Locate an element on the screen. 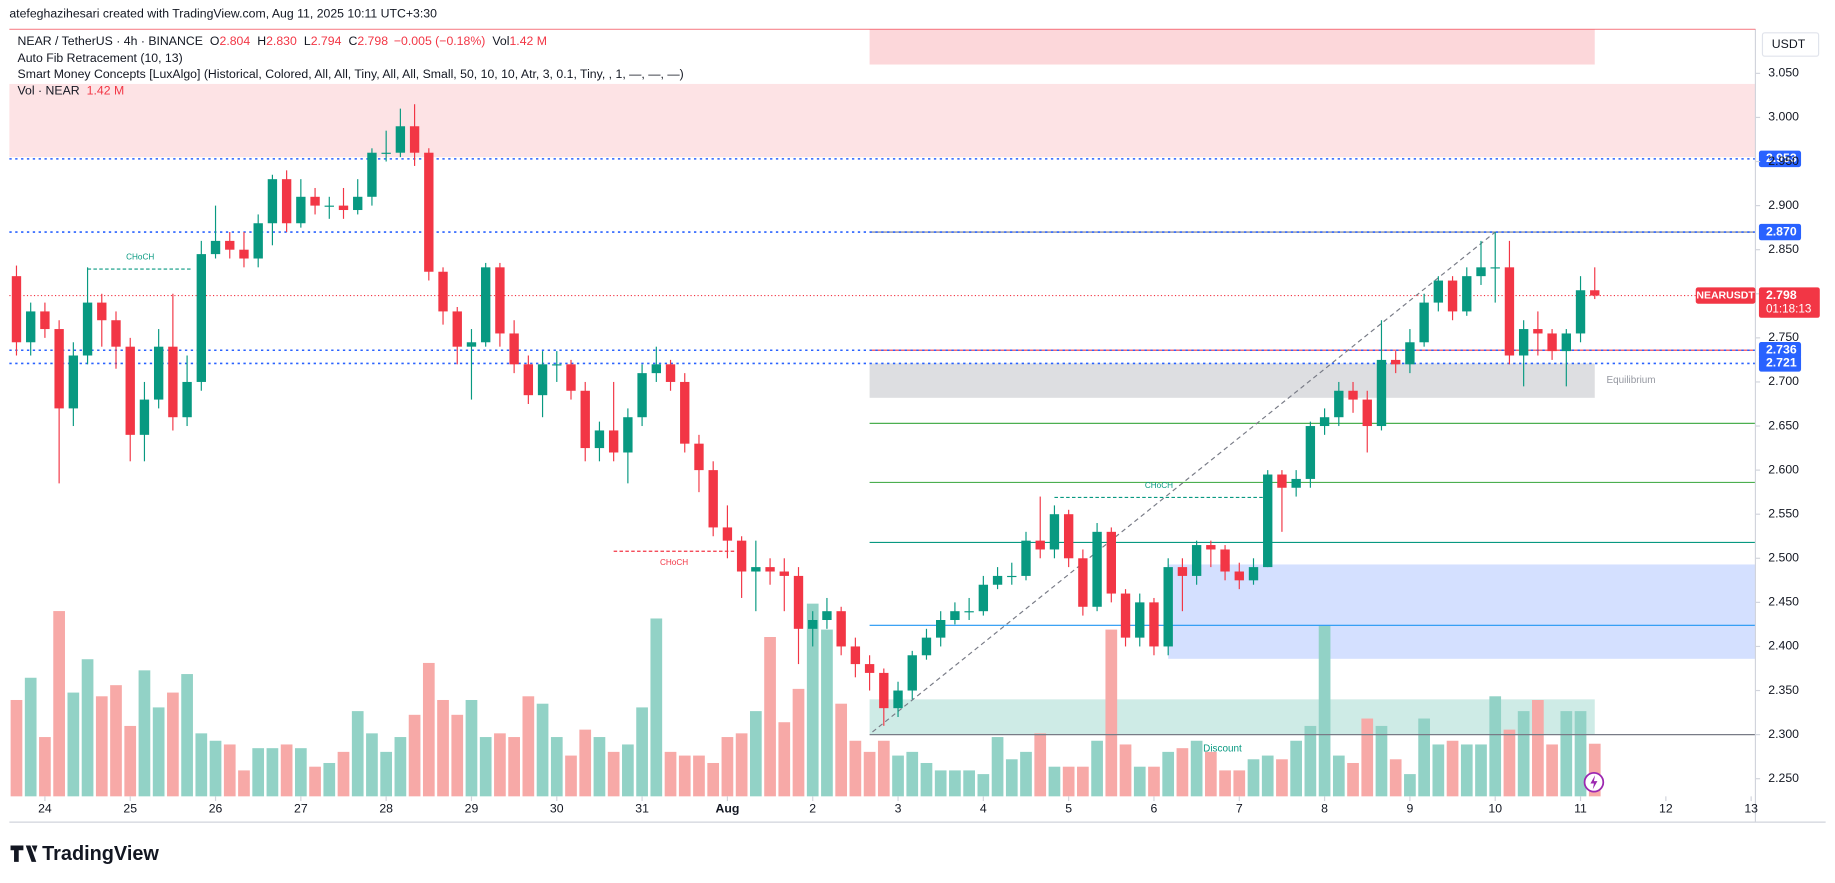 This screenshot has height=883, width=1835. y-tick-label: 2.400 is located at coordinates (1783, 646).